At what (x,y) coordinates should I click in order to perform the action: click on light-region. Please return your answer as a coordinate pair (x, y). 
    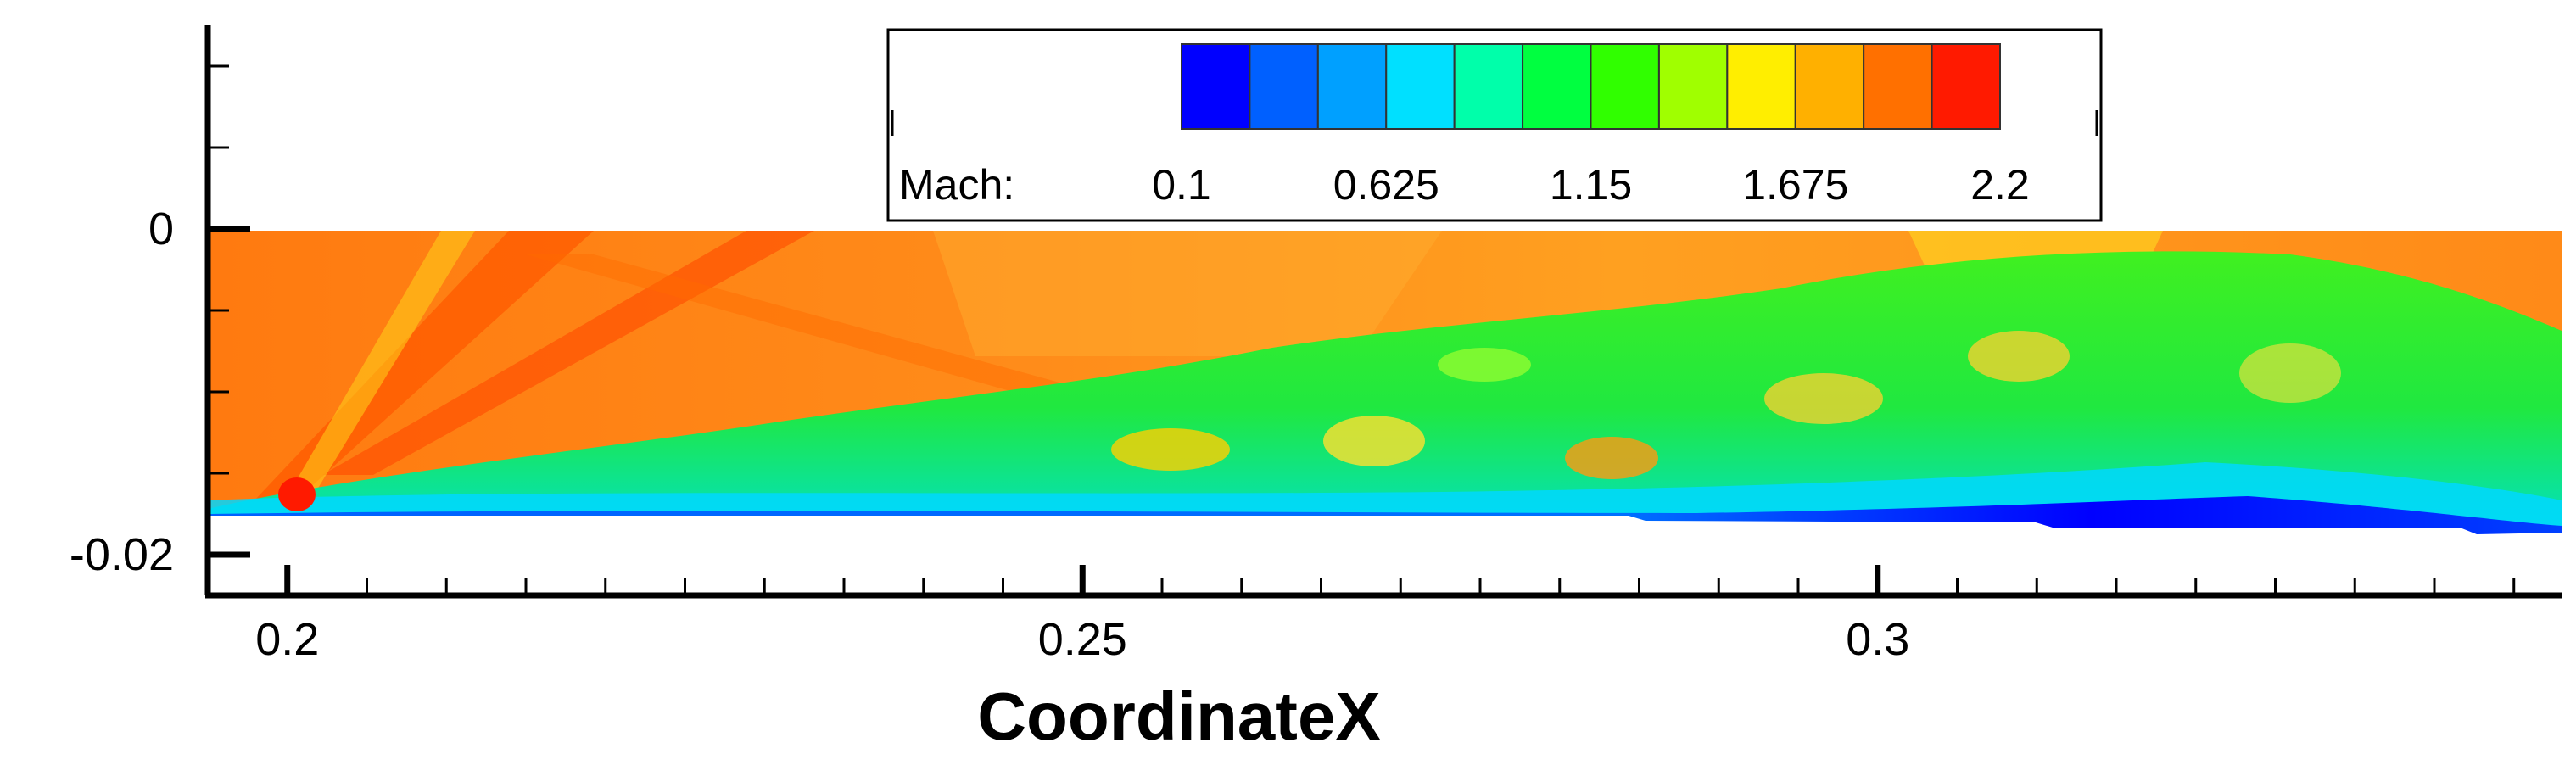
    Looking at the image, I should click on (1187, 293).